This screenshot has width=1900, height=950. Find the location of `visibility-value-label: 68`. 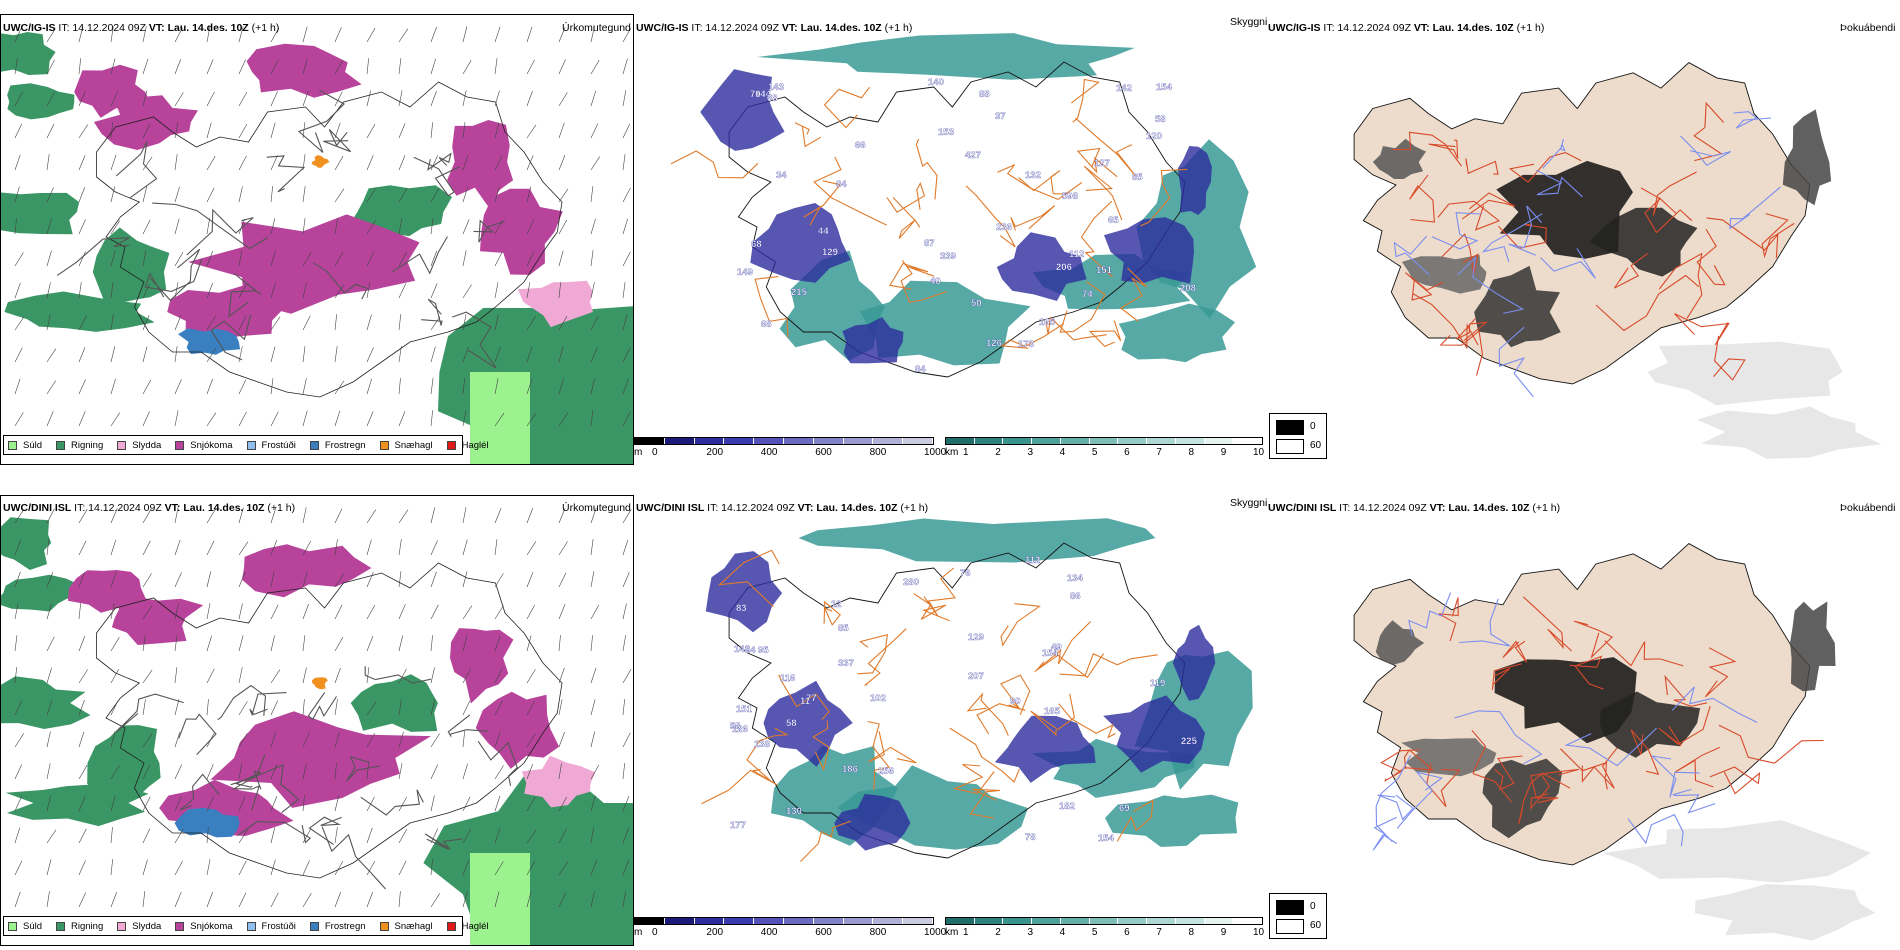

visibility-value-label: 68 is located at coordinates (766, 324).